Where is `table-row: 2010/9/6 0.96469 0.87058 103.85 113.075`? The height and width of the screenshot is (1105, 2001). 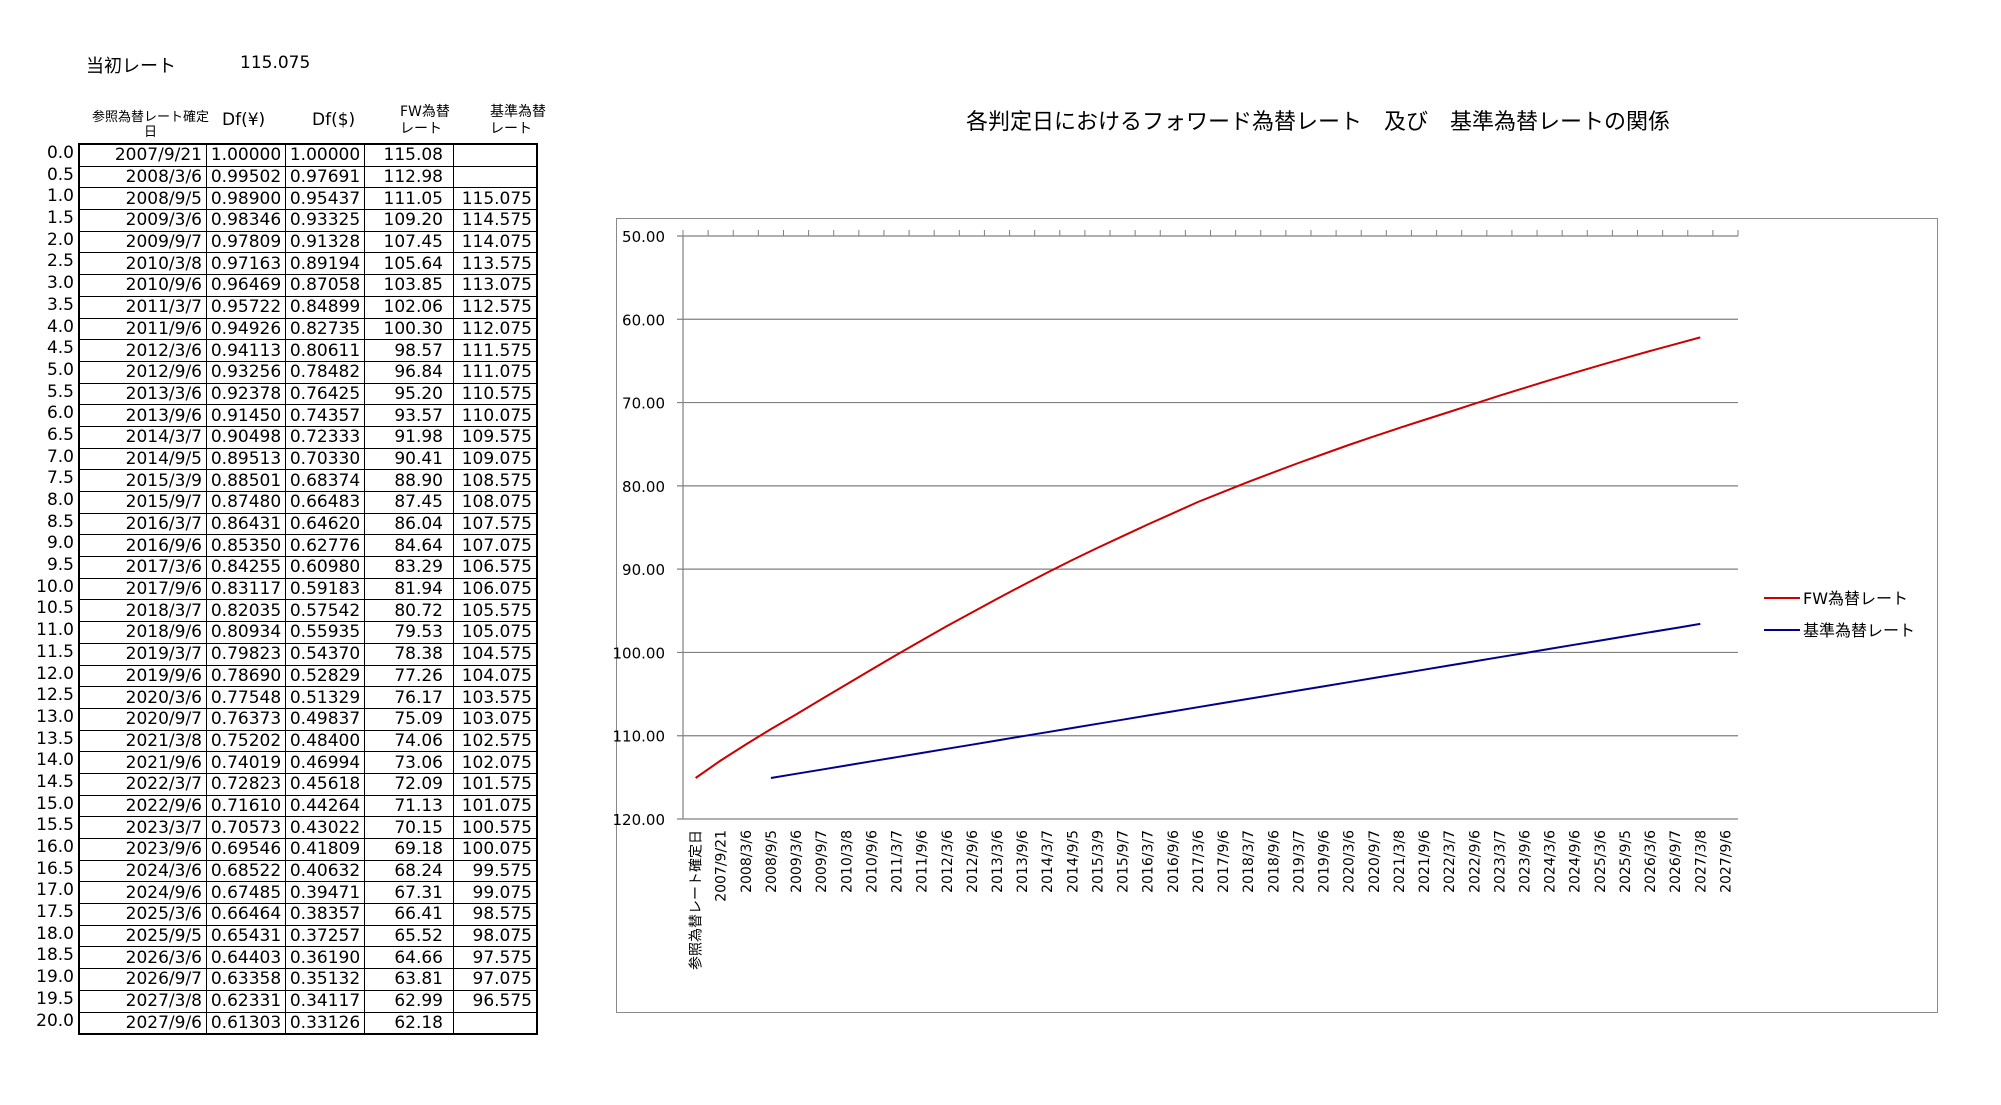
table-row: 2010/9/6 0.96469 0.87058 103.85 113.075 is located at coordinates (308, 285).